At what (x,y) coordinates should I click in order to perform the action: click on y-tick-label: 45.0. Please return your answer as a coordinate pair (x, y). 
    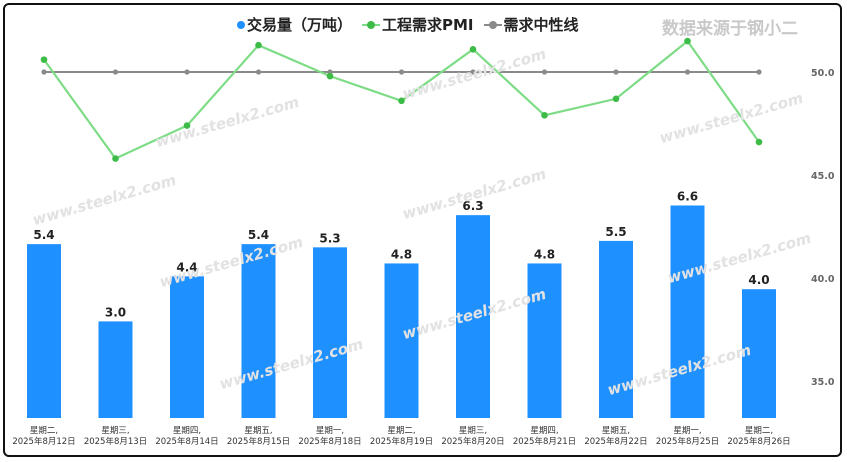
    Looking at the image, I should click on (823, 176).